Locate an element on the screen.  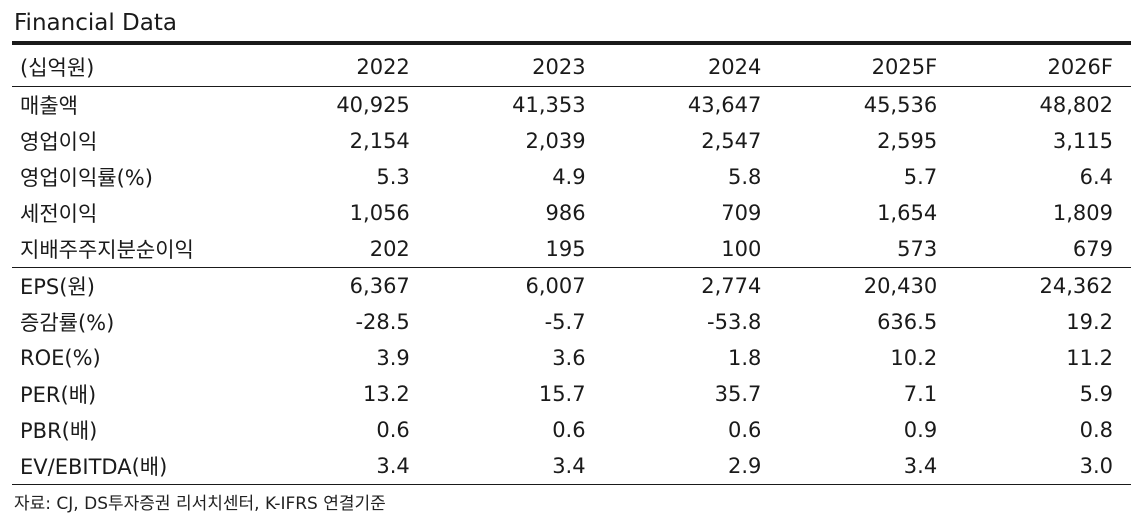
cell-value: 20,430 is located at coordinates (867, 285).